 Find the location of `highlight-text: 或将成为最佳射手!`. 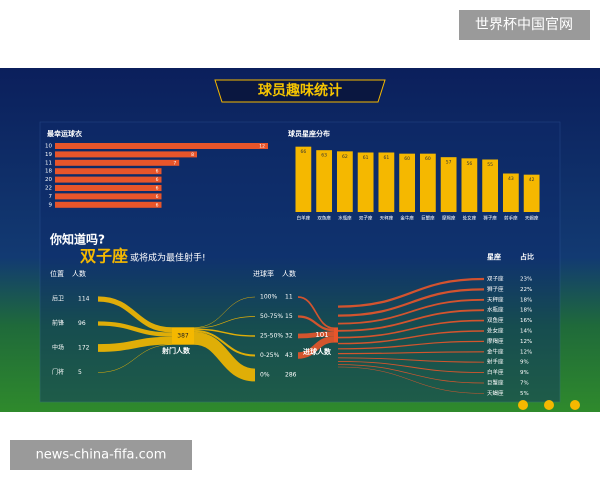

highlight-text: 或将成为最佳射手! is located at coordinates (168, 258).